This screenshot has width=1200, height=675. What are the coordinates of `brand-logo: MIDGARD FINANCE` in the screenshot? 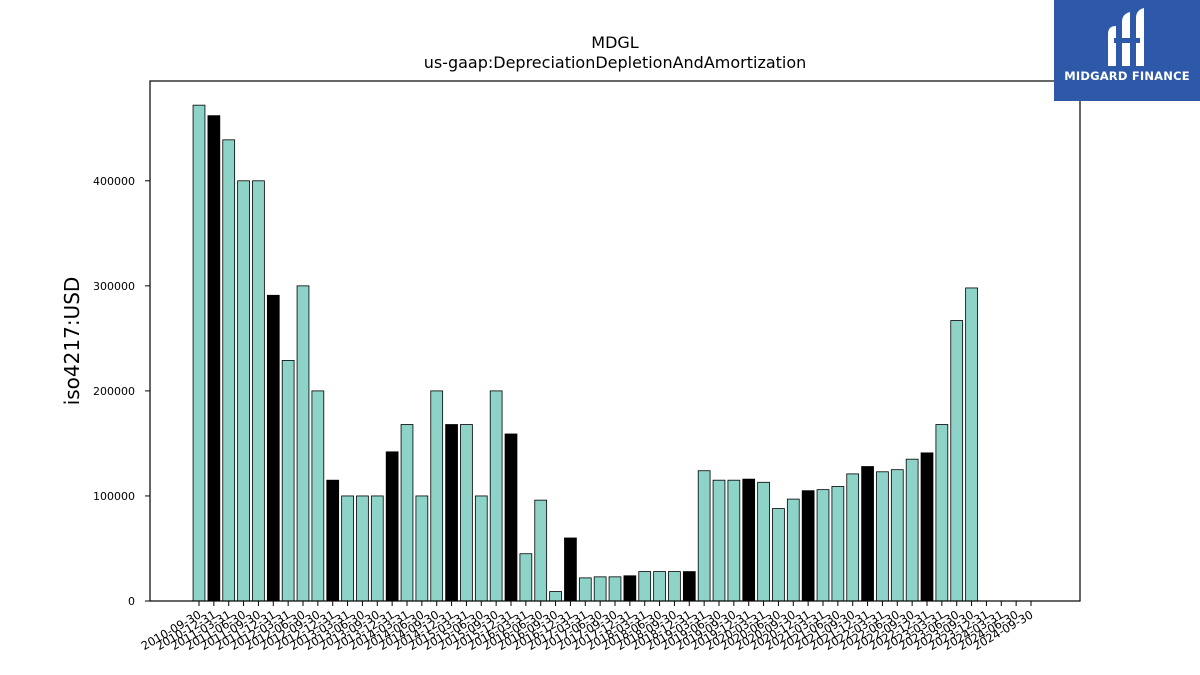 It's located at (1127, 50).